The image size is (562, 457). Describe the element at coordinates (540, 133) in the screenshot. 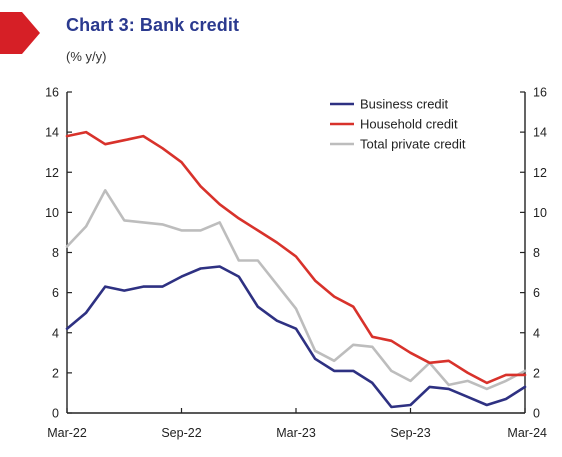

I see `y-tick-label-right: 14` at that location.